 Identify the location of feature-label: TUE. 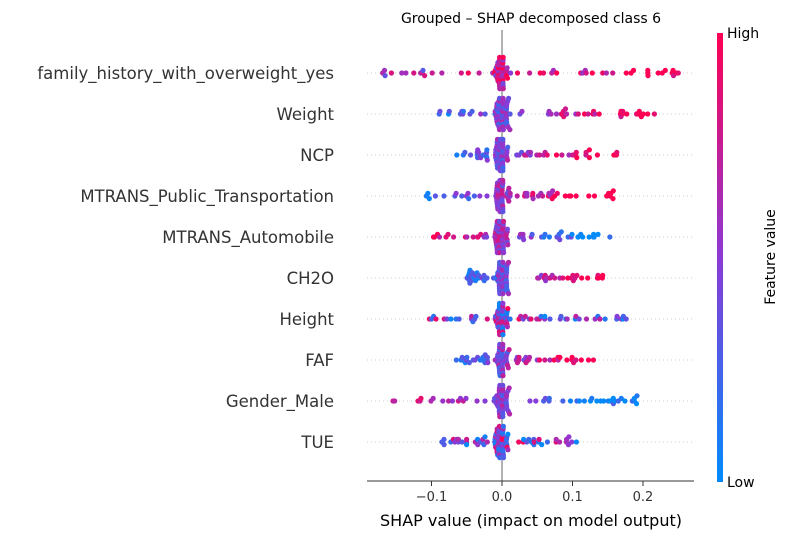
(317, 442).